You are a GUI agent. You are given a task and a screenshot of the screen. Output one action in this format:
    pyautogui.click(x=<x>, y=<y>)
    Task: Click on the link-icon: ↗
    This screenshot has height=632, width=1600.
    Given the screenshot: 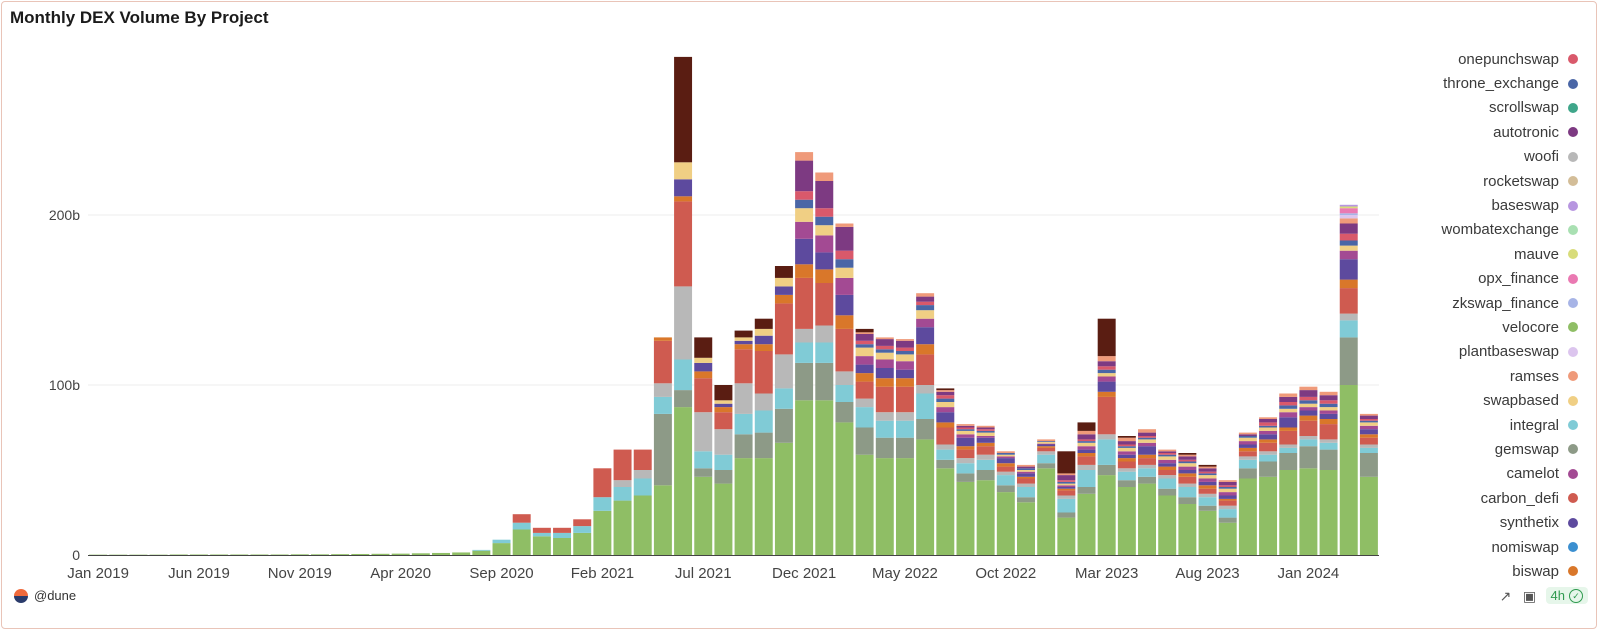 What is the action you would take?
    pyautogui.click(x=1505, y=595)
    